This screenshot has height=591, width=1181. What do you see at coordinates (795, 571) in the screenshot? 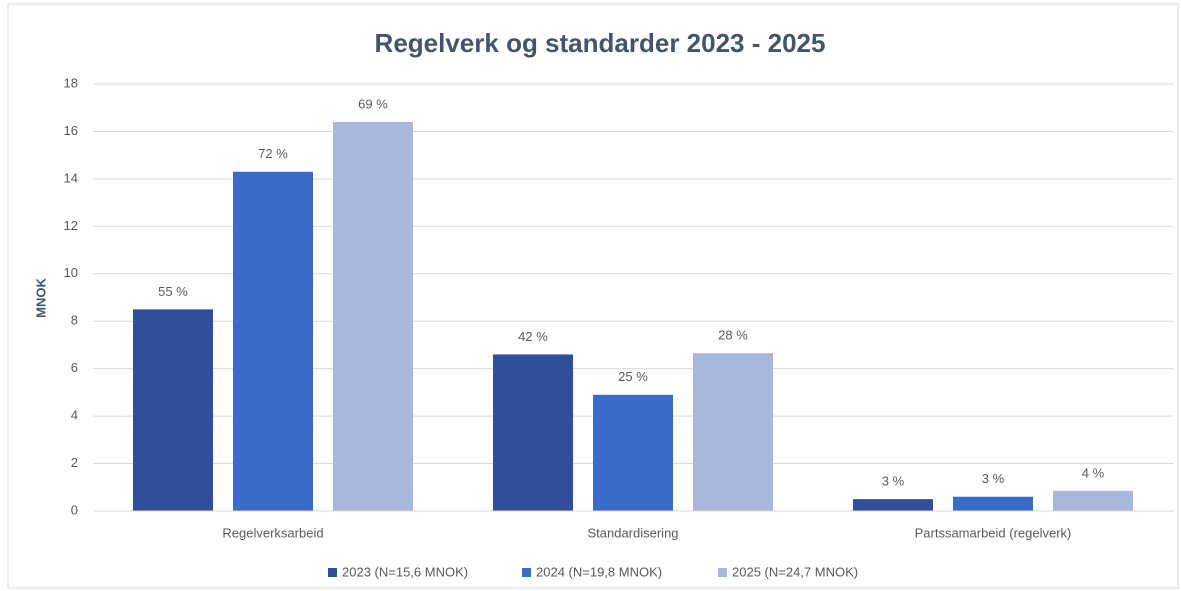
I see `legend-label: 2025 (N=24,7 MNOK)` at bounding box center [795, 571].